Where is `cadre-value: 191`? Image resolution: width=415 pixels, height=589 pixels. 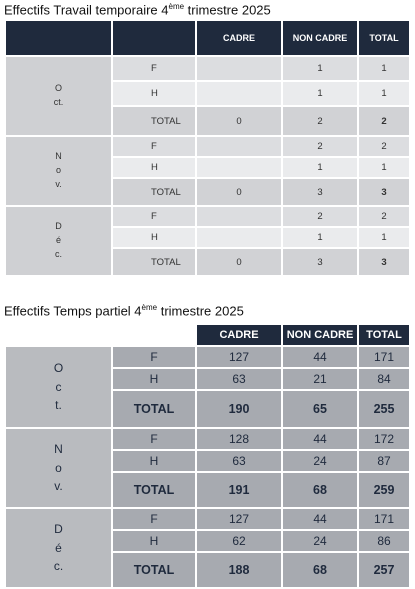 cadre-value: 191 is located at coordinates (240, 491).